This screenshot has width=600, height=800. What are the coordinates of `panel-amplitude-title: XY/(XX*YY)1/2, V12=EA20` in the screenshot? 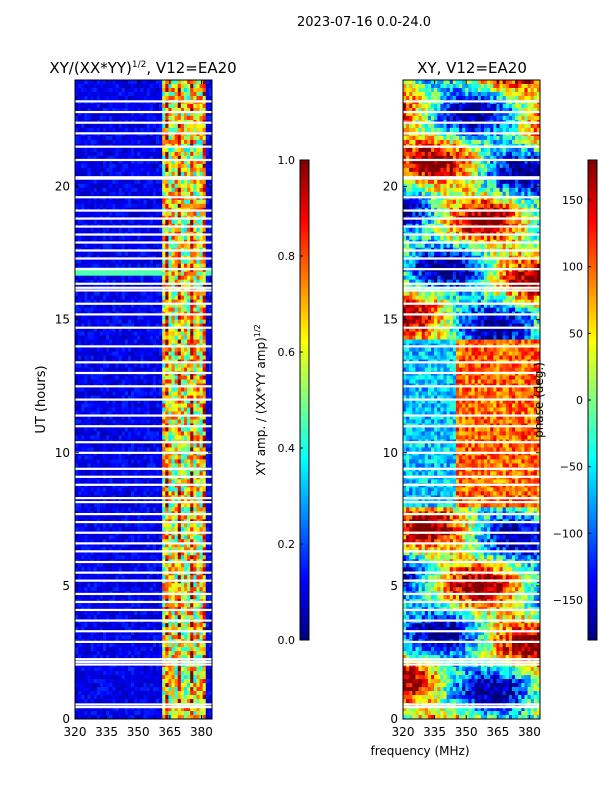 It's located at (142, 68).